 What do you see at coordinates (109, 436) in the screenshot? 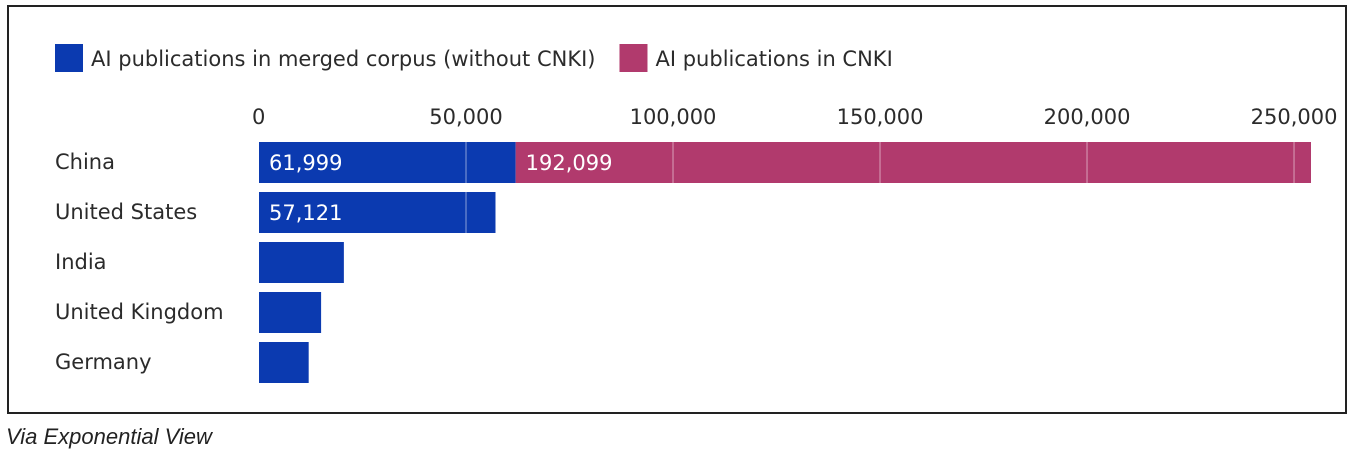
I see `source-caption: Via Exponential View` at bounding box center [109, 436].